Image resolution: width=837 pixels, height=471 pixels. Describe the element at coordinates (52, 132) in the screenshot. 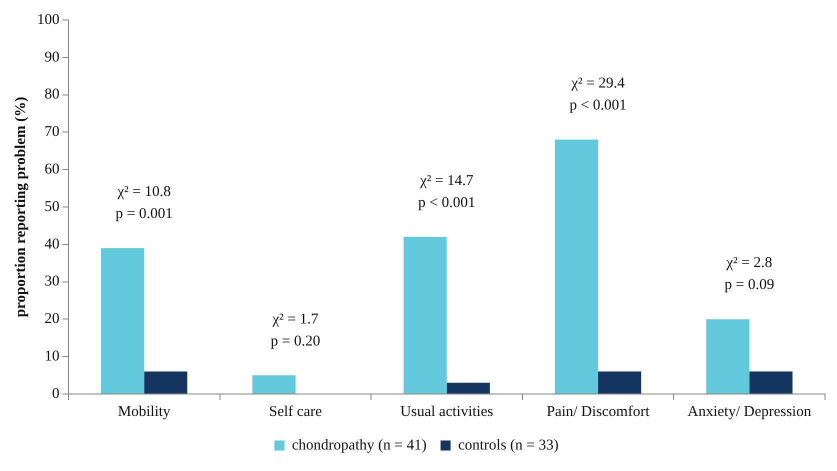

I see `y-tick-label: 70` at that location.